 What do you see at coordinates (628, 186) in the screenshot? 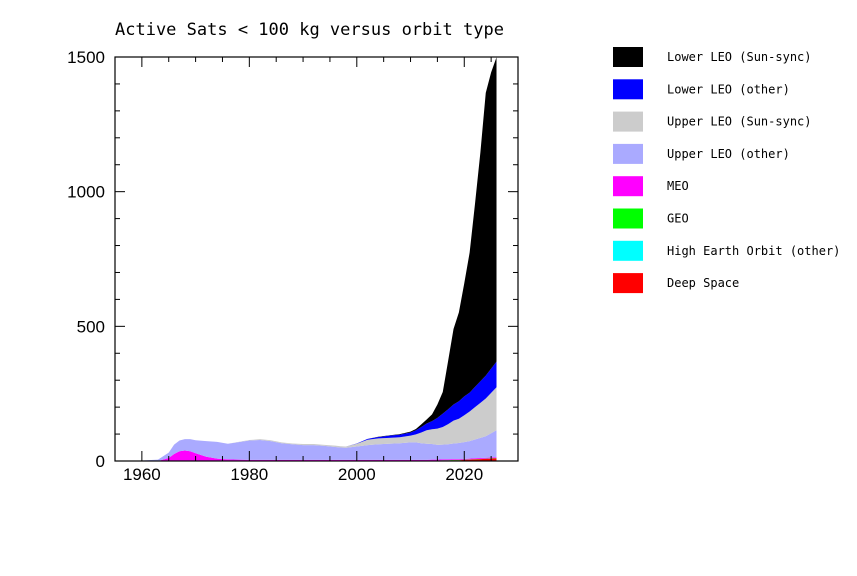
I see `legend-swatch-meo` at bounding box center [628, 186].